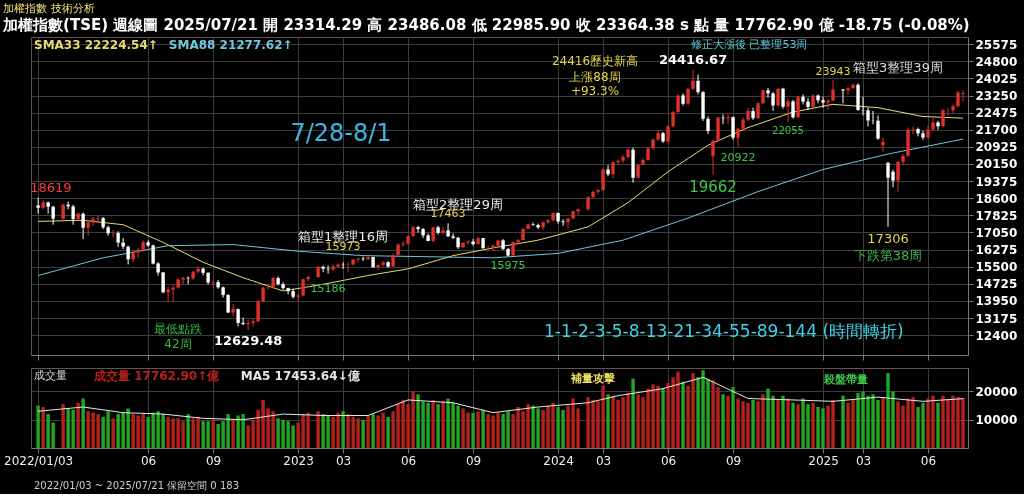 The width and height of the screenshot is (1024, 498). I want to click on annotation: 15975, so click(508, 266).